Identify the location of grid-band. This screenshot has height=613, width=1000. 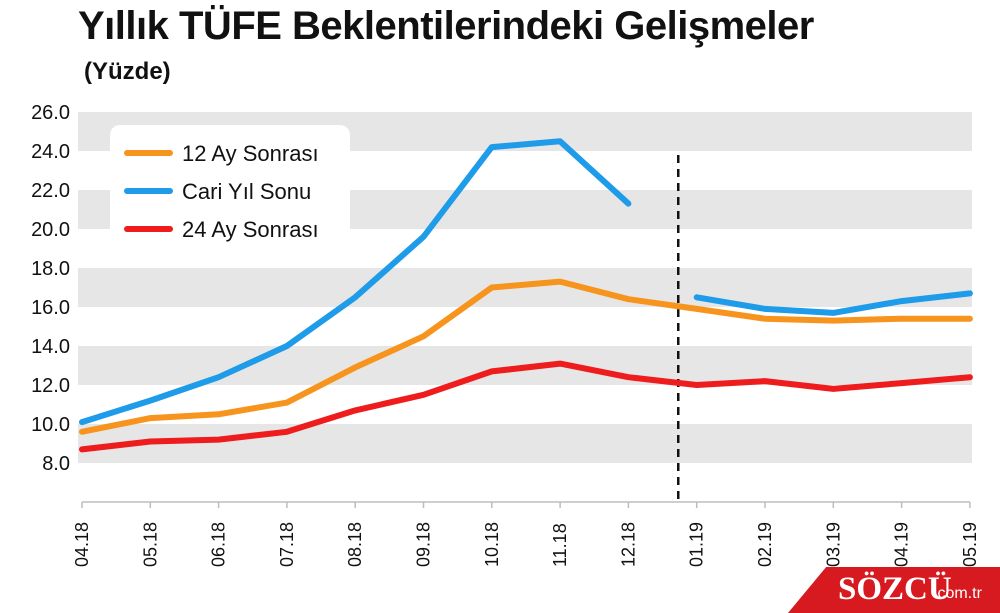
(525, 443).